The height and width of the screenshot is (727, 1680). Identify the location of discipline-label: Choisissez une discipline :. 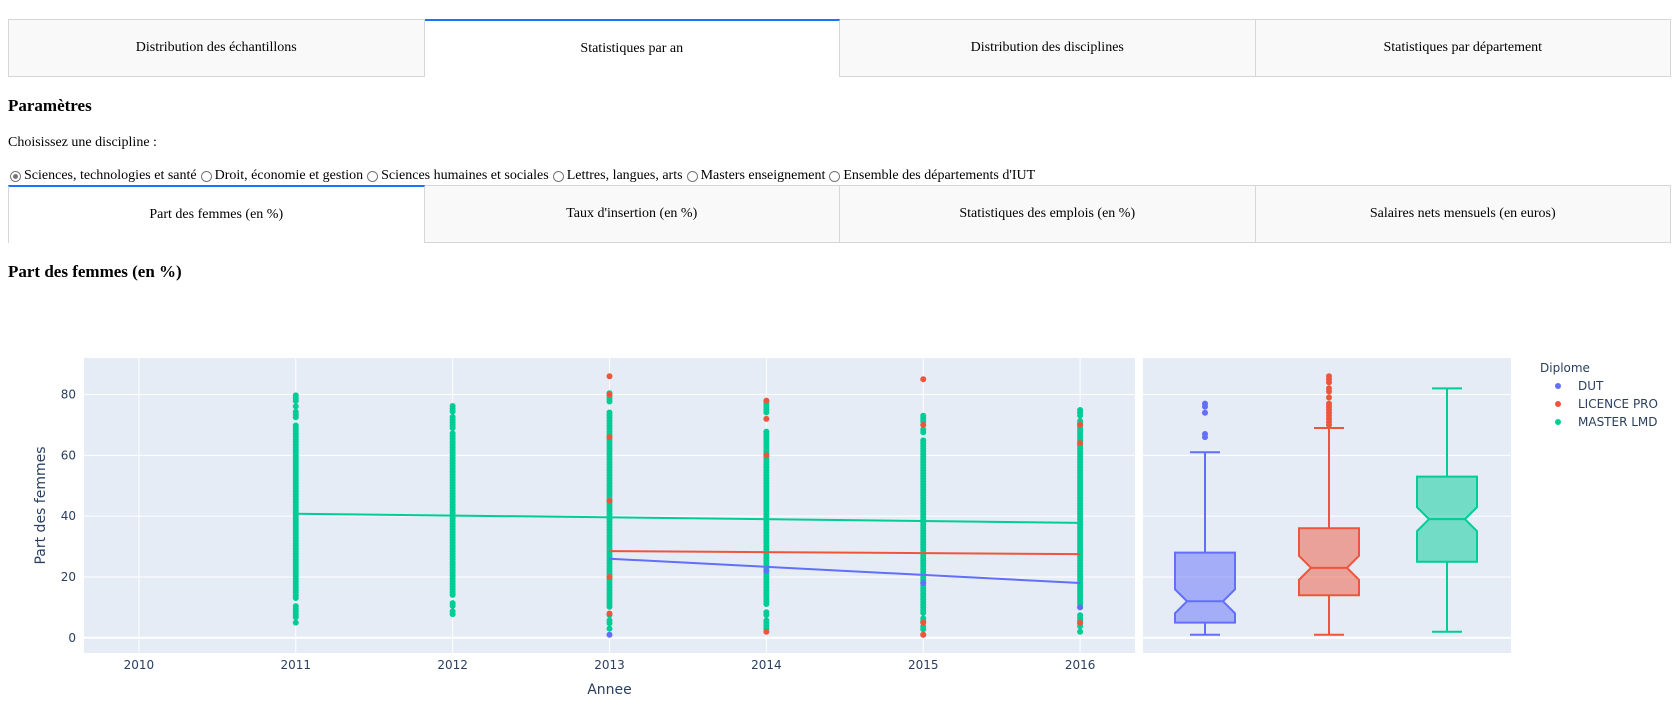
(82, 142).